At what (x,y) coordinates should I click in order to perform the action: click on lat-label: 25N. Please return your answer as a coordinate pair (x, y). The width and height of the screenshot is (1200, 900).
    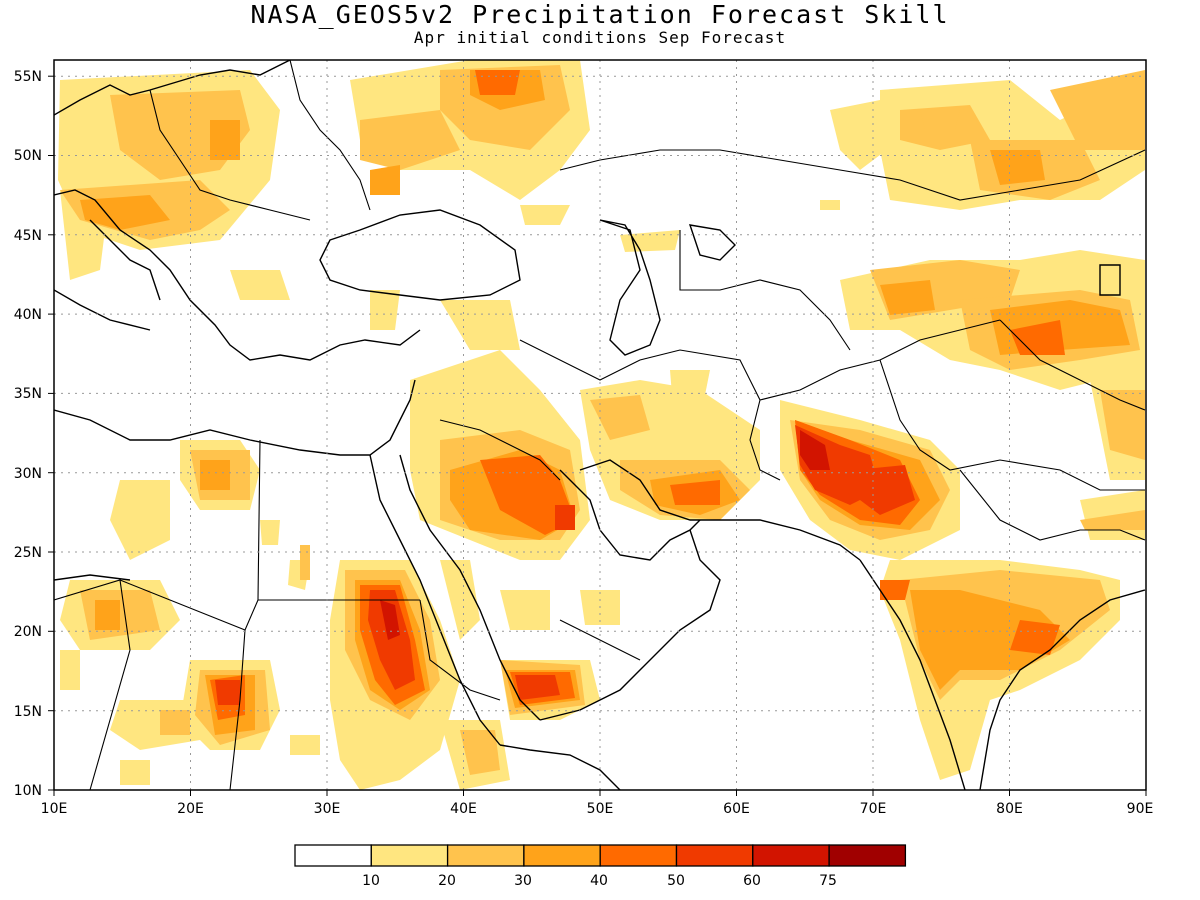
    Looking at the image, I should click on (28, 553).